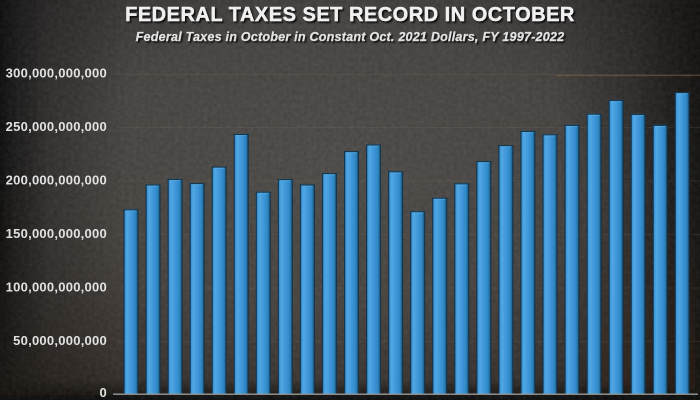  What do you see at coordinates (350, 15) in the screenshot?
I see `svg-text:FEDERAL TAXES SET RECORD IN OC: FEDERAL TAXES SET RECORD IN OCTOBER` at bounding box center [350, 15].